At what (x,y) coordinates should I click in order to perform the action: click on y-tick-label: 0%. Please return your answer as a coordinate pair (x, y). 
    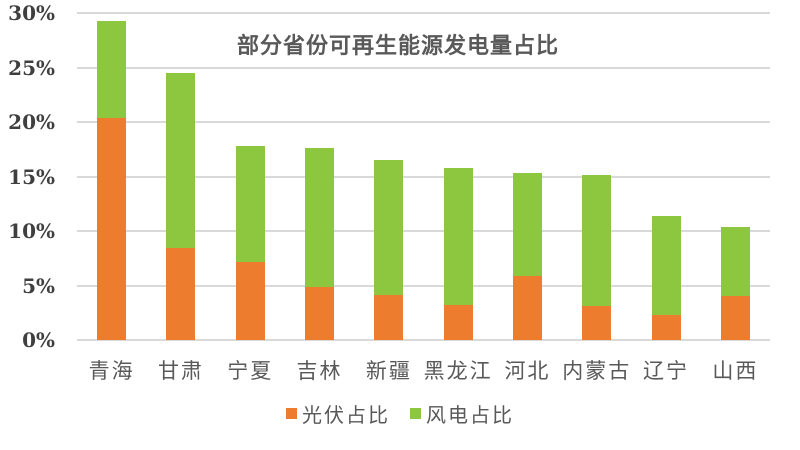
    Looking at the image, I should click on (38, 340).